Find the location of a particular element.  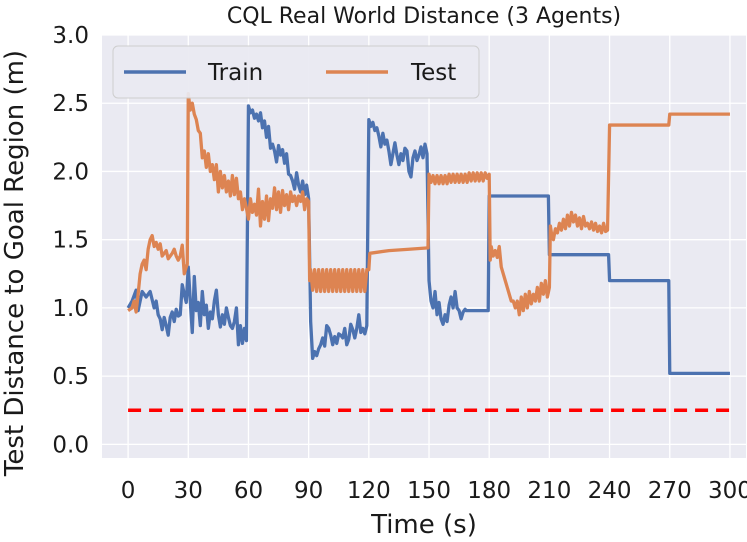

x-tick-label: 270 is located at coordinates (670, 491).